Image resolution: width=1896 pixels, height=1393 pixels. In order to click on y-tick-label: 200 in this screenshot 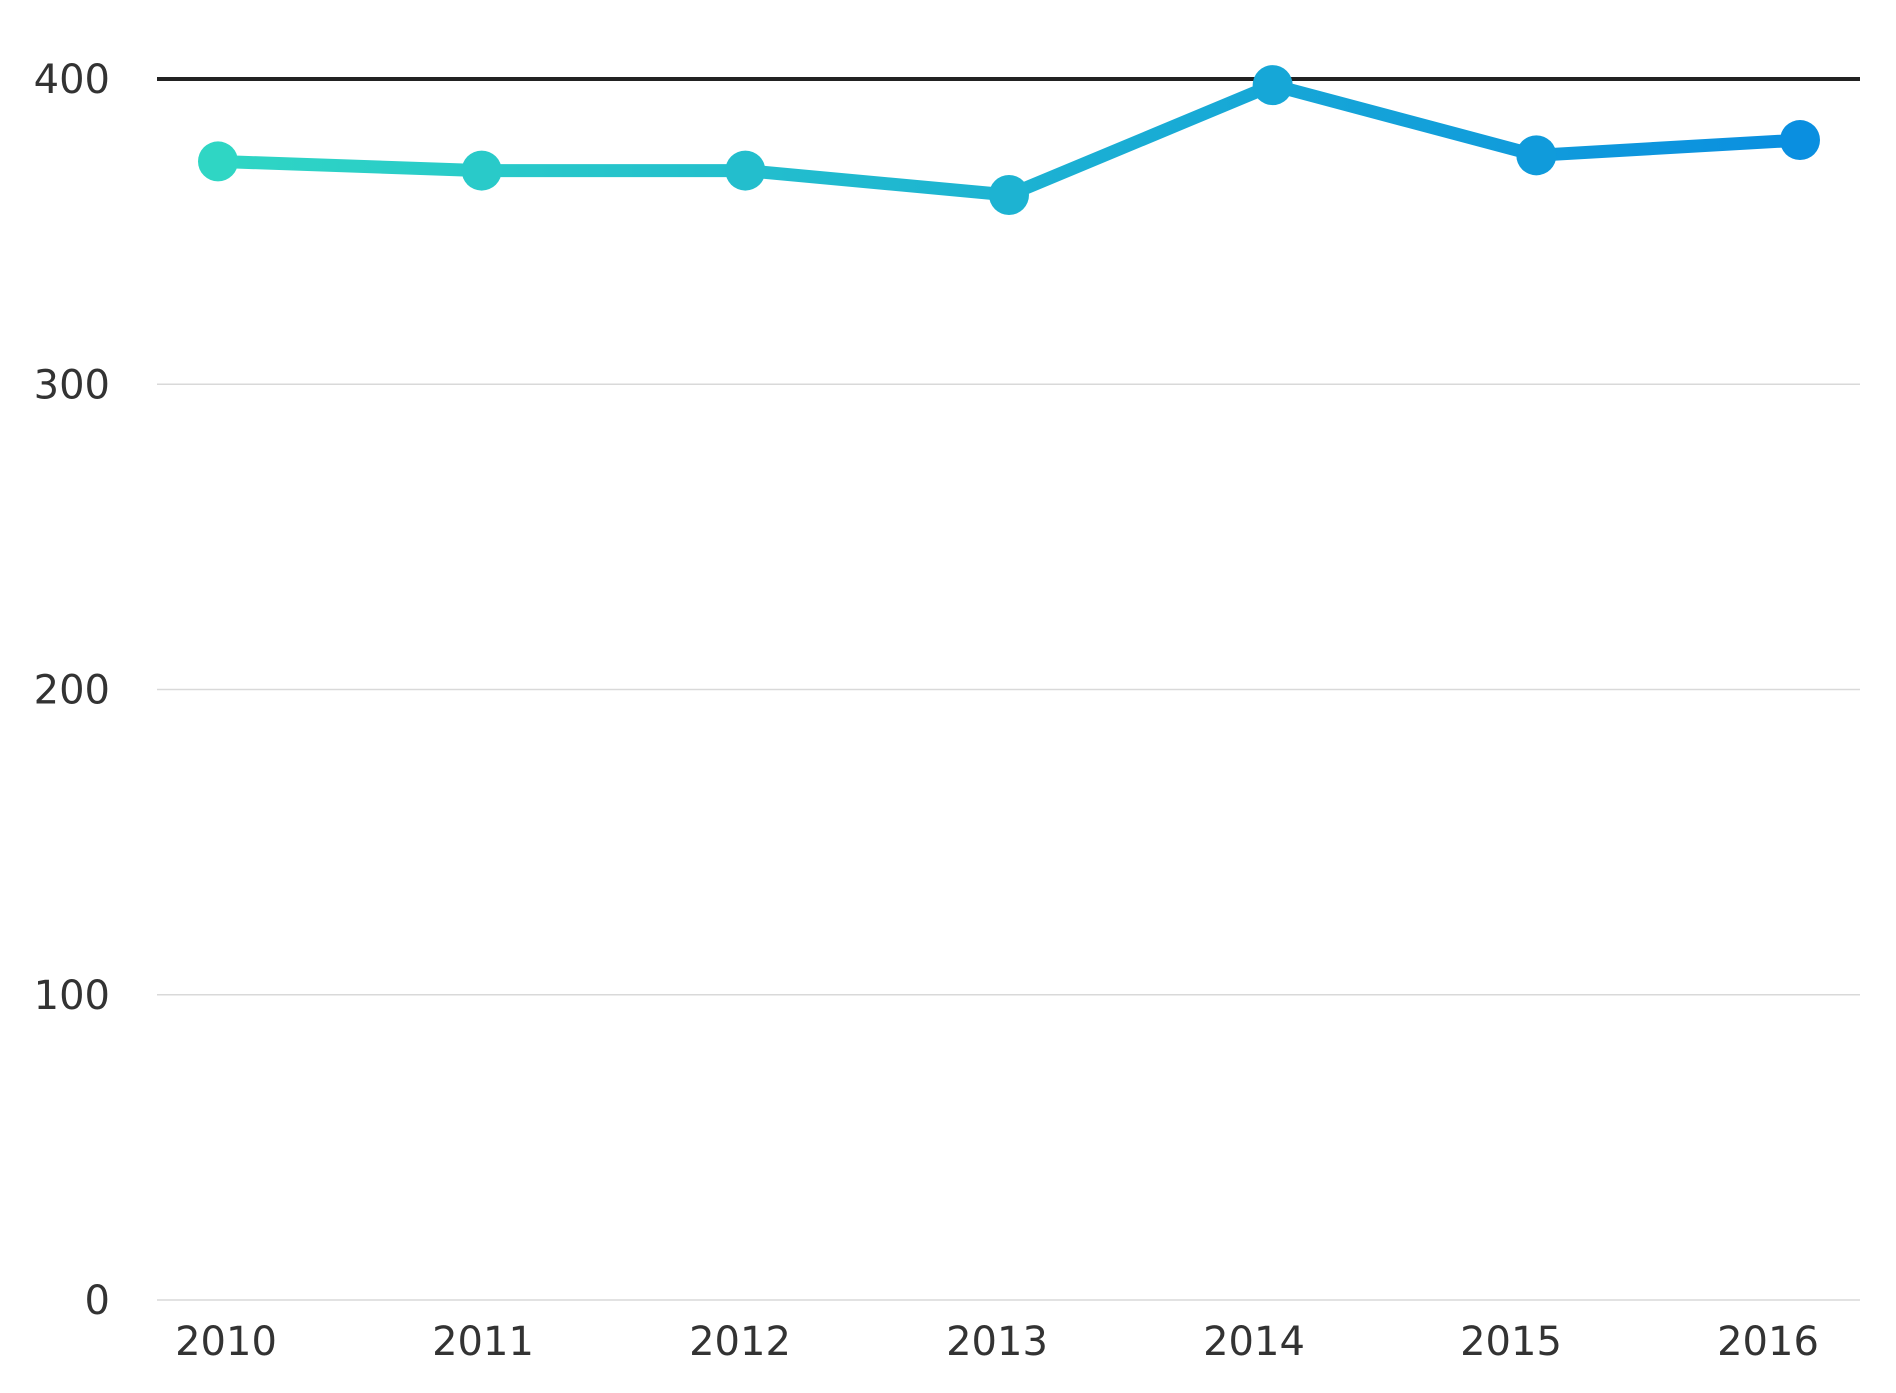, I will do `click(72, 691)`.